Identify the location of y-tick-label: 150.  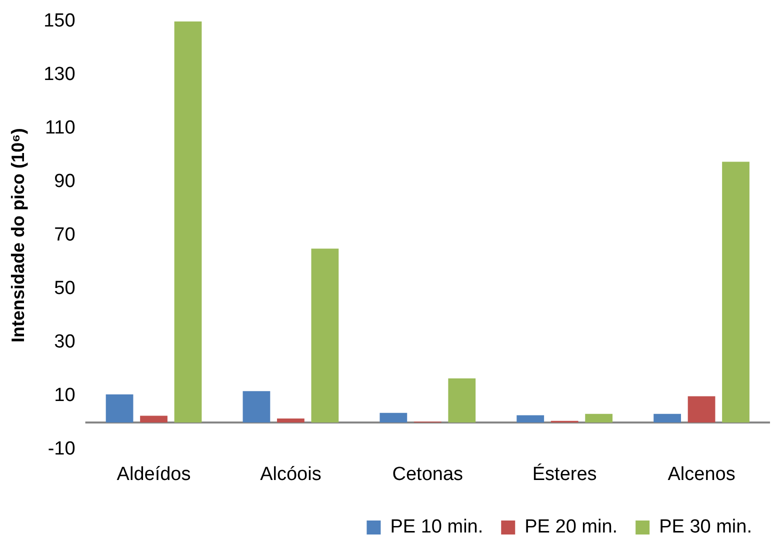
(60, 21).